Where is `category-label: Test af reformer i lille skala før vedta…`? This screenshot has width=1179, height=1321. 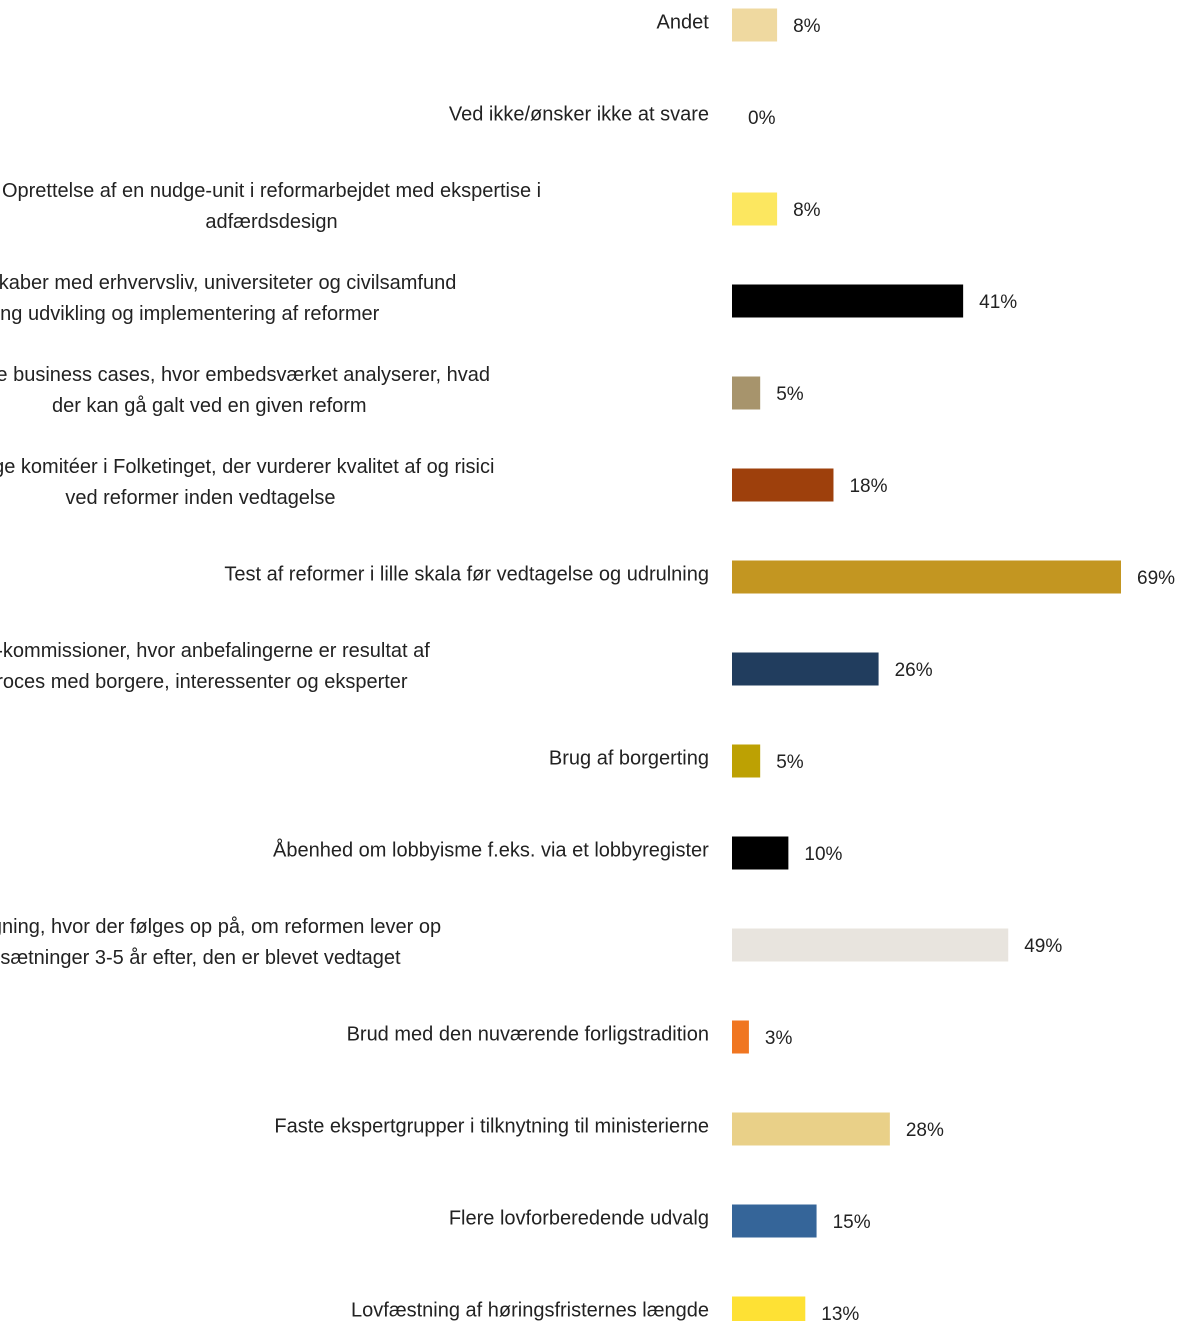 category-label: Test af reformer i lille skala før vedta… is located at coordinates (466, 574).